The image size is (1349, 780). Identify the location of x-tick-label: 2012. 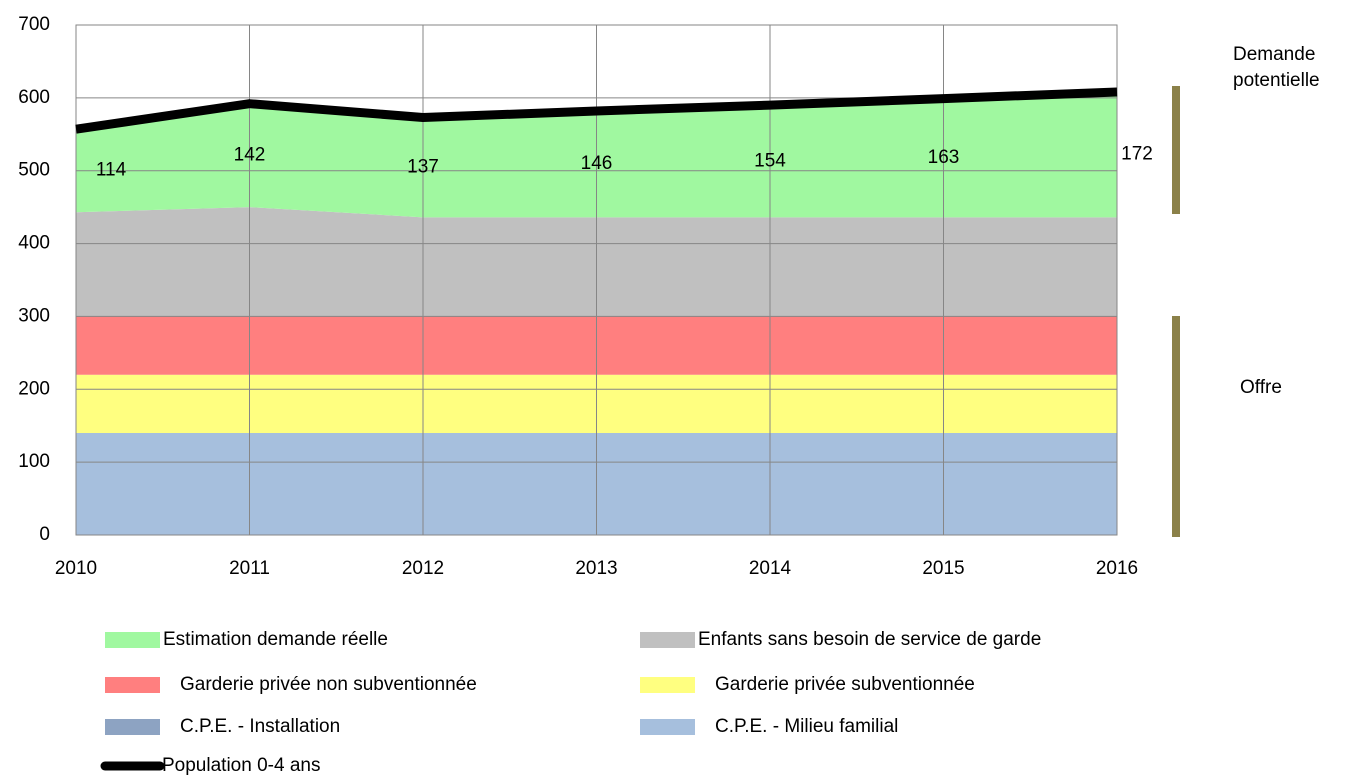
(423, 568).